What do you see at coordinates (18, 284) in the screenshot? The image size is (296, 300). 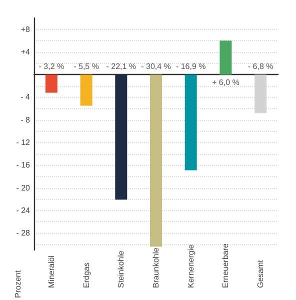 I see `y-axis-title: Prozent` at bounding box center [18, 284].